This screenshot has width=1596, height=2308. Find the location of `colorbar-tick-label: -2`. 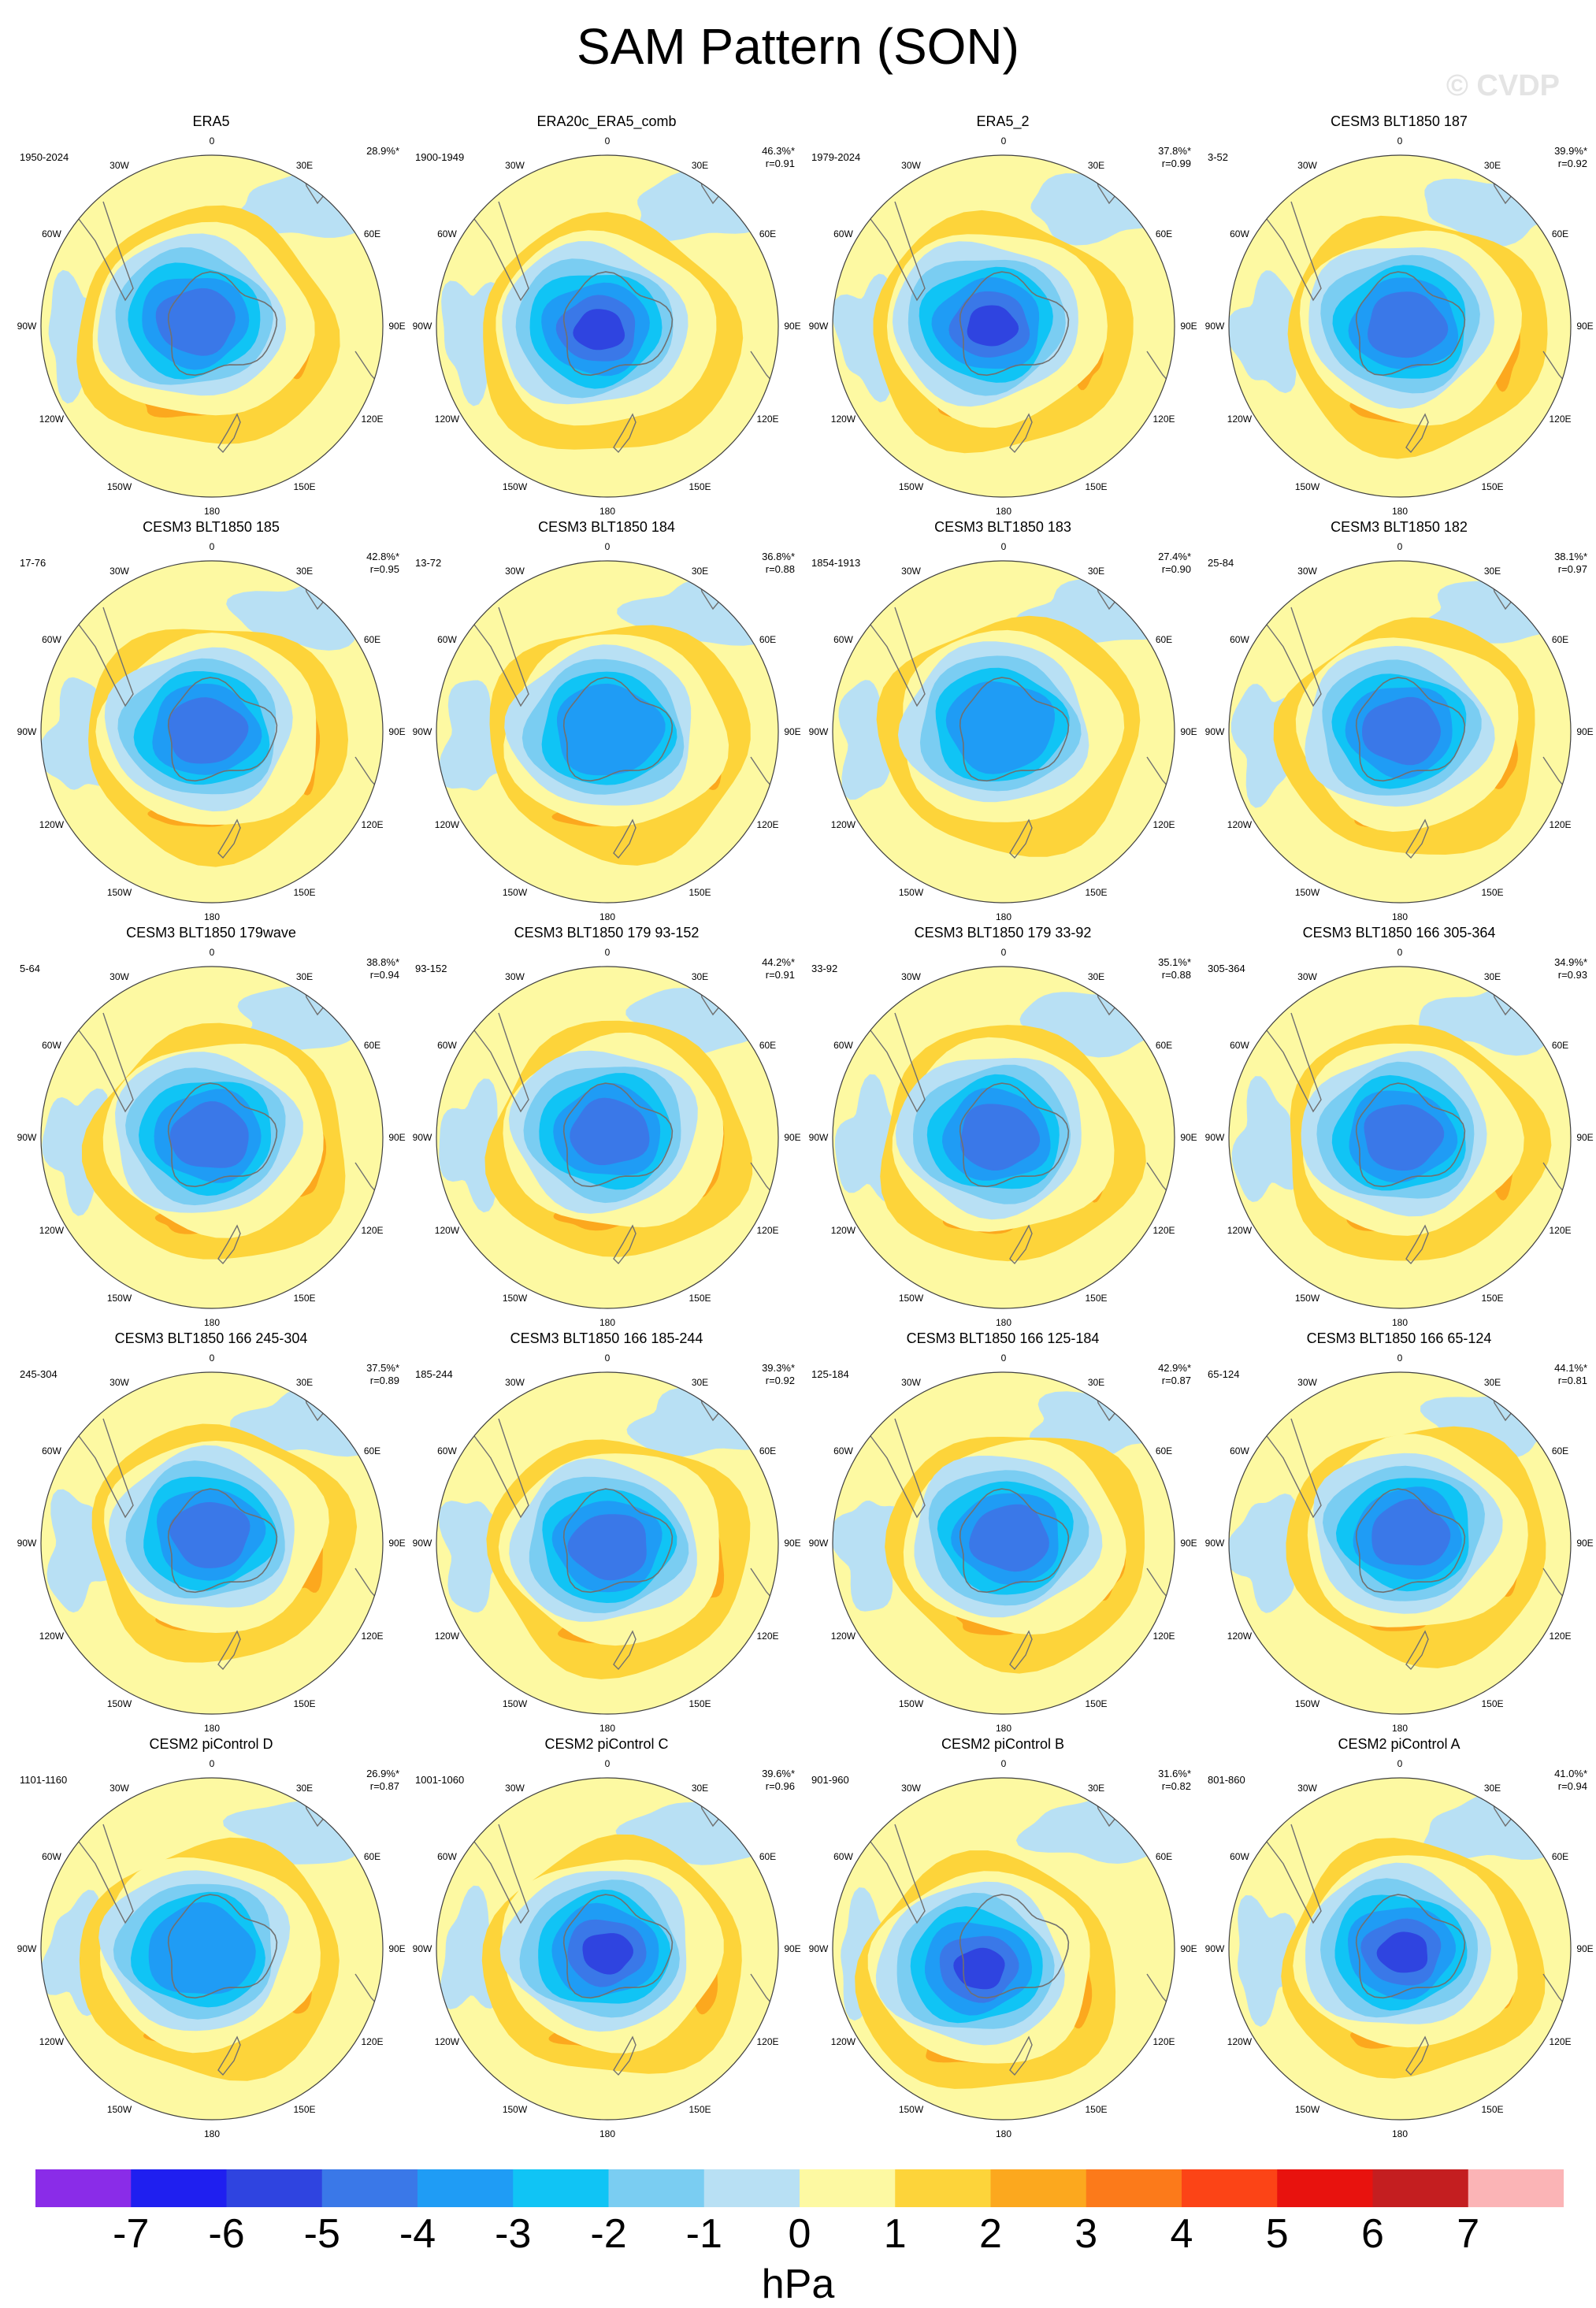

colorbar-tick-label: -2 is located at coordinates (608, 2234).